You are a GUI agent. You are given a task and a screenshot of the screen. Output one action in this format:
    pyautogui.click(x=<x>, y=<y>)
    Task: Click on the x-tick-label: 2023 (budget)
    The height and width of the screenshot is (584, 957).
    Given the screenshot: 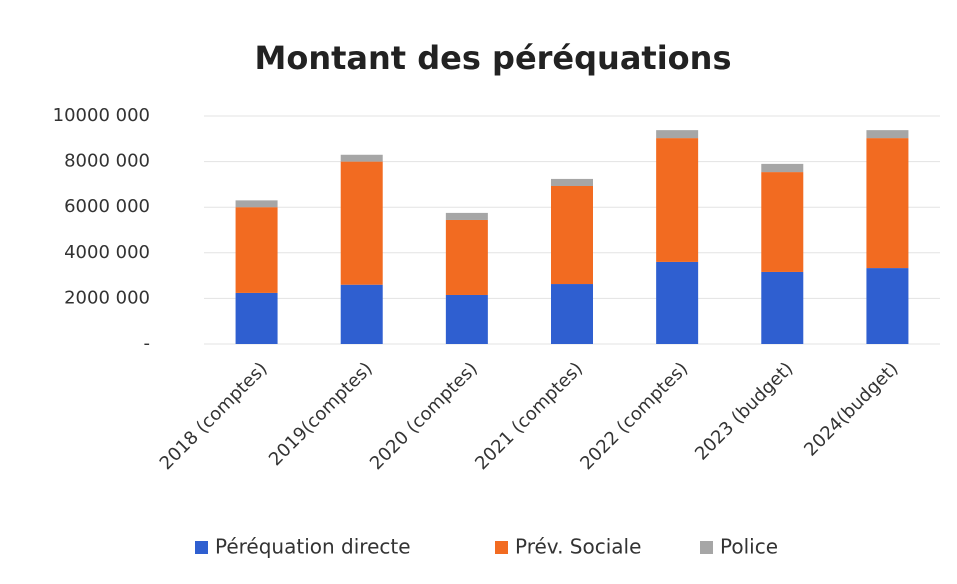 What is the action you would take?
    pyautogui.click(x=744, y=411)
    